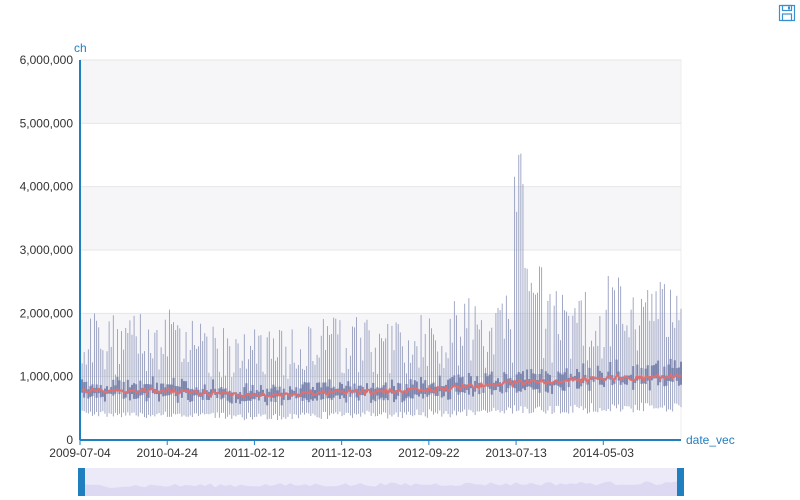  What do you see at coordinates (380, 488) in the screenshot?
I see `datazoom-preview` at bounding box center [380, 488].